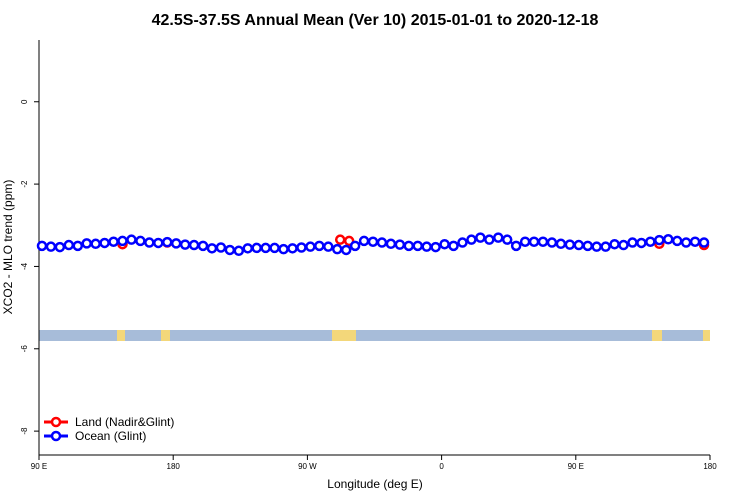  Describe the element at coordinates (24, 266) in the screenshot. I see `y-tick-label: -4` at that location.